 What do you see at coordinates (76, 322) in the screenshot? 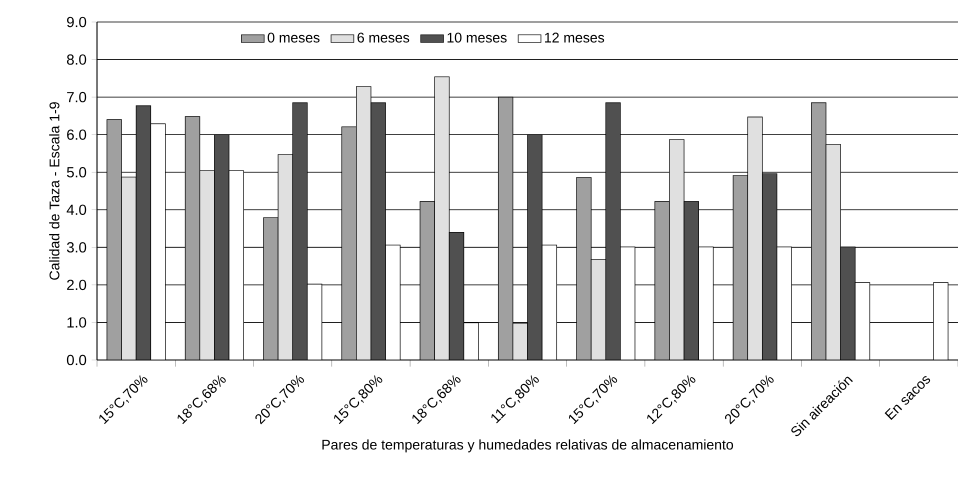
I see `y-tick-label: 1.0` at bounding box center [76, 322].